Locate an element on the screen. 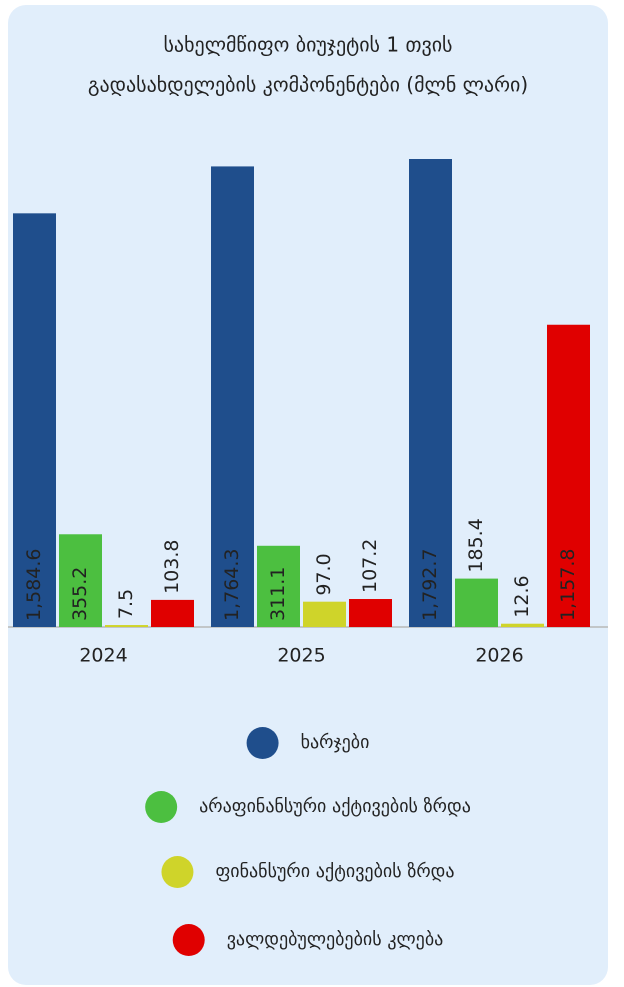  x-tick-label: 2024 is located at coordinates (103, 656).